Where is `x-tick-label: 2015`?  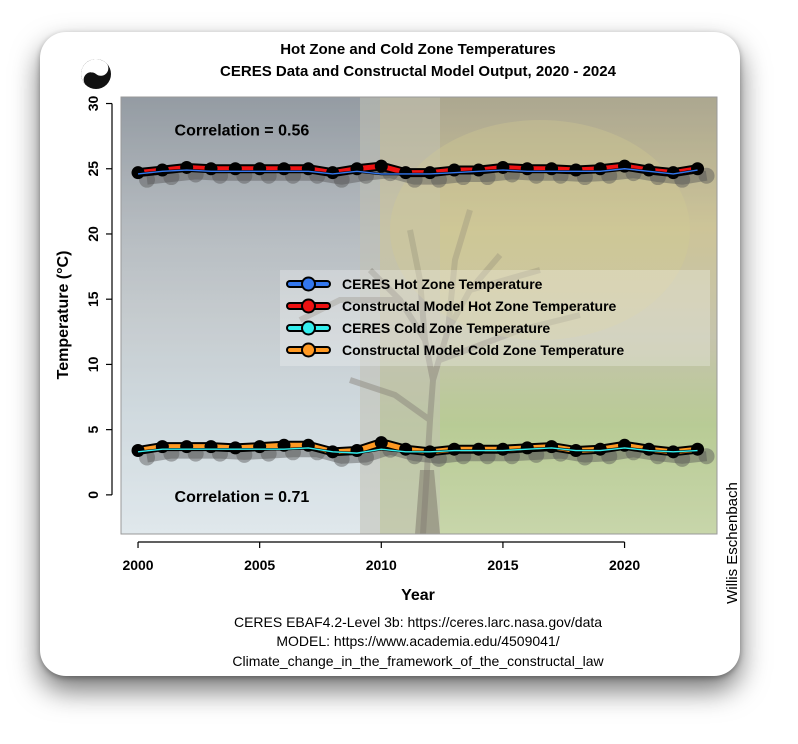
x-tick-label: 2015 is located at coordinates (502, 565).